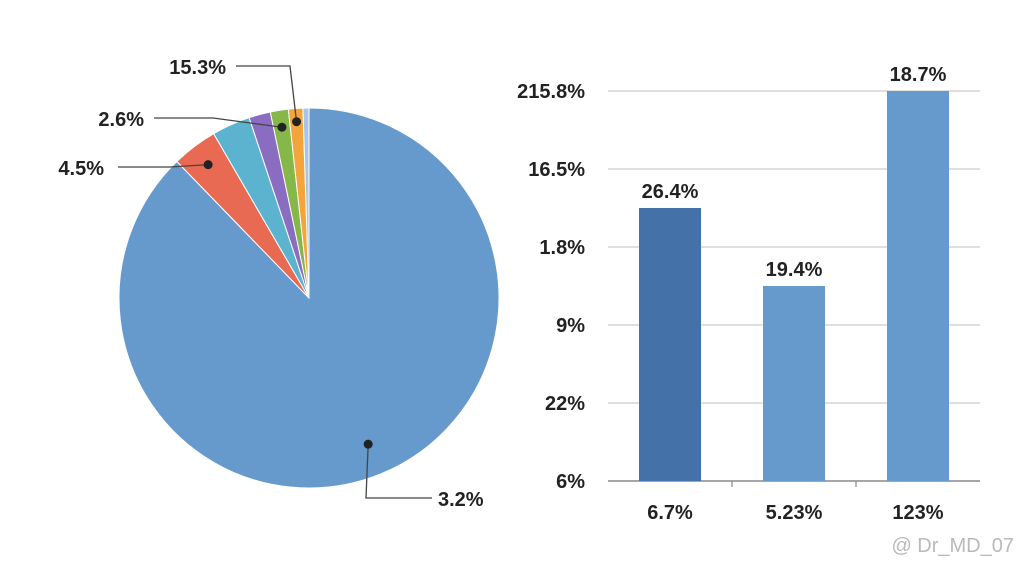 The width and height of the screenshot is (1024, 568). What do you see at coordinates (565, 404) in the screenshot?
I see `bar-y-tick-label: 22%` at bounding box center [565, 404].